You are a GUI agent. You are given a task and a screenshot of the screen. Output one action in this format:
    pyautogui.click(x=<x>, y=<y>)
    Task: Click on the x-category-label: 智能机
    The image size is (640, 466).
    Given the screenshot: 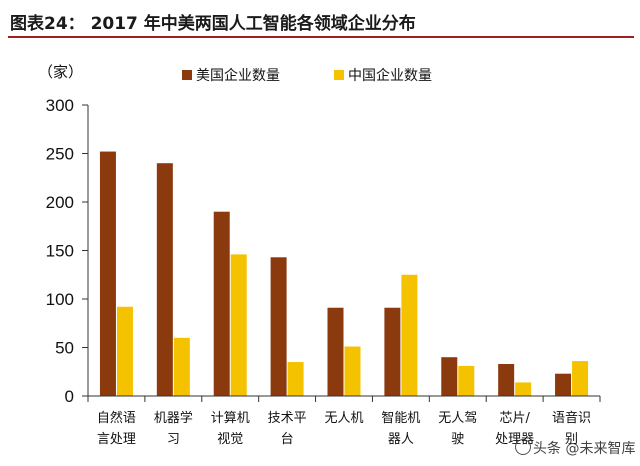 What is the action you would take?
    pyautogui.click(x=400, y=418)
    